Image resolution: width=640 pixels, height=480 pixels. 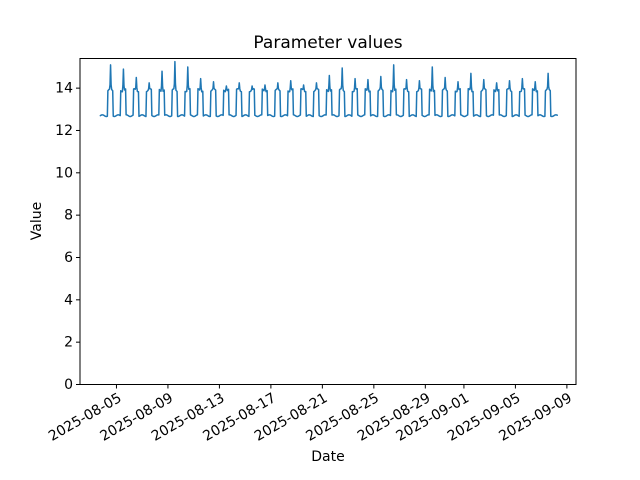 I want to click on y-tick-label: 2, so click(x=68, y=343).